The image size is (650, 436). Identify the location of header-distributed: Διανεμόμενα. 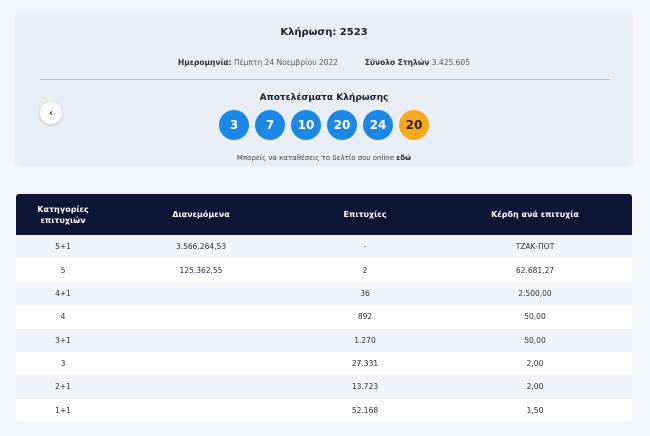
(201, 214).